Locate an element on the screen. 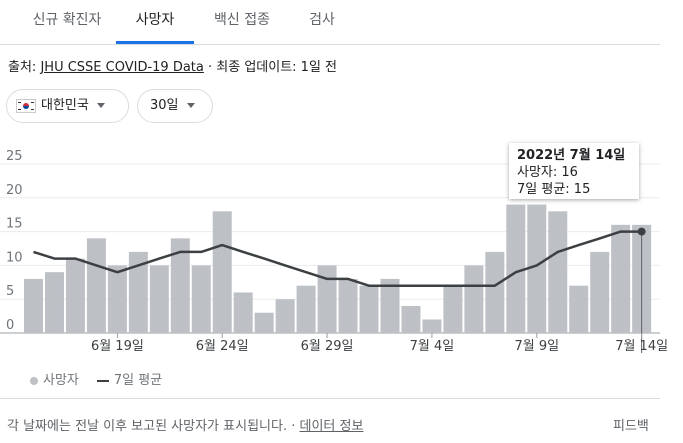  x-tick-label: 7월 4일 is located at coordinates (432, 346).